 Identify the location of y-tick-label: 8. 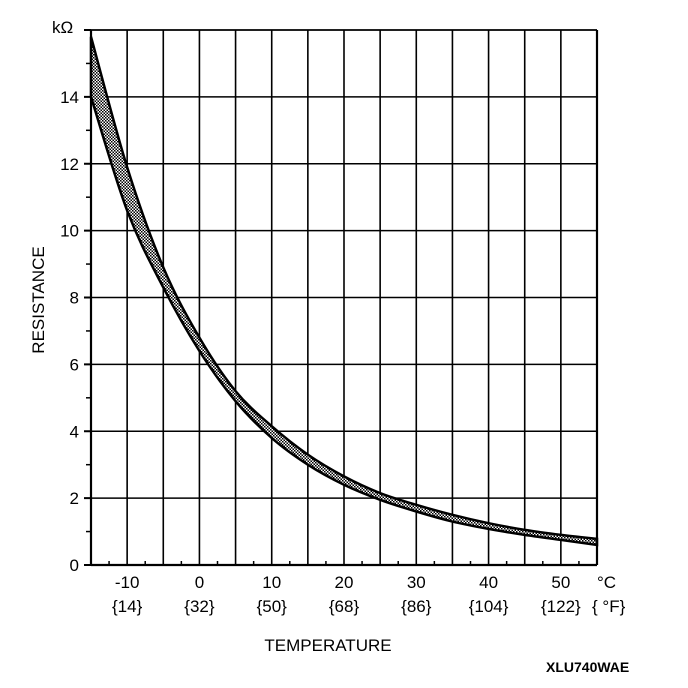
(74, 298).